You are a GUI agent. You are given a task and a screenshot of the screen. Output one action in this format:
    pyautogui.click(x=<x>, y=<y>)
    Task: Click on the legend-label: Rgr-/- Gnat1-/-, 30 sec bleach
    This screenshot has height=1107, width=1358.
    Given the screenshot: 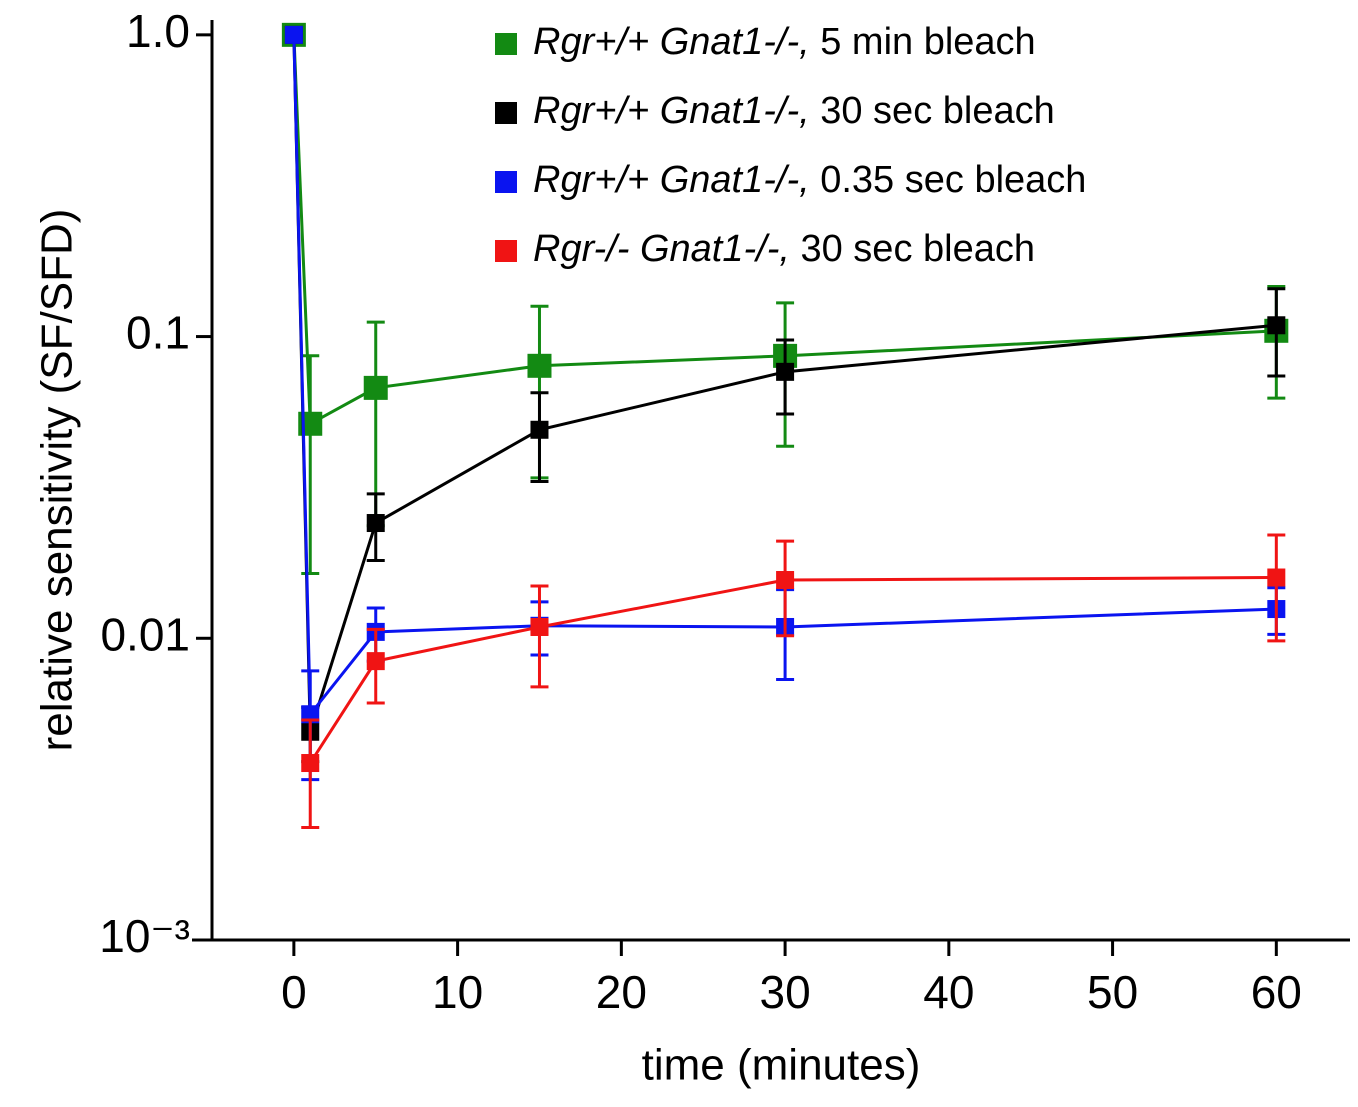 What is the action you would take?
    pyautogui.click(x=784, y=249)
    